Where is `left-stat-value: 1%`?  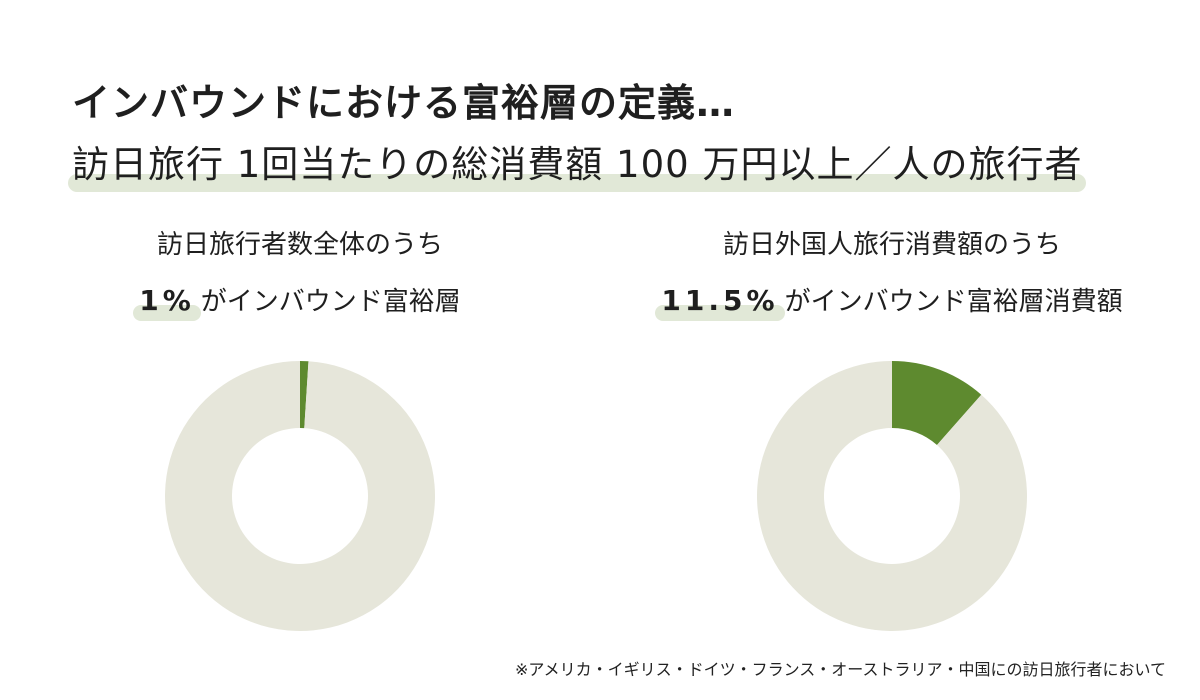
left-stat-value: 1% is located at coordinates (167, 300).